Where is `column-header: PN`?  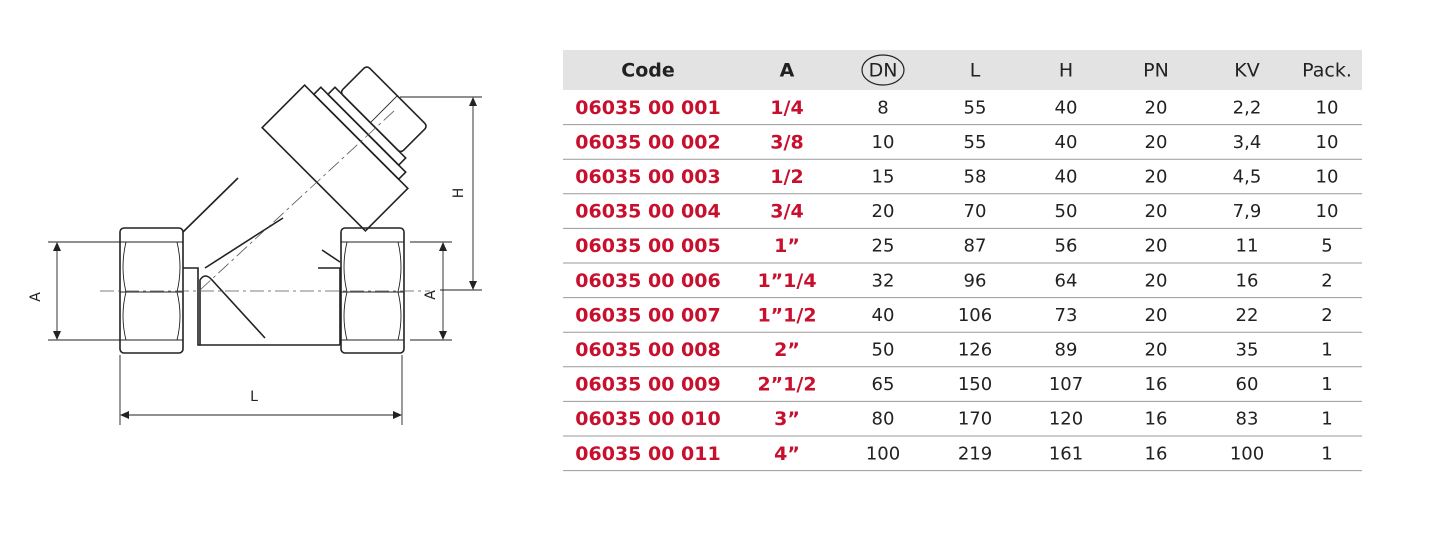
column-header: PN is located at coordinates (1156, 71).